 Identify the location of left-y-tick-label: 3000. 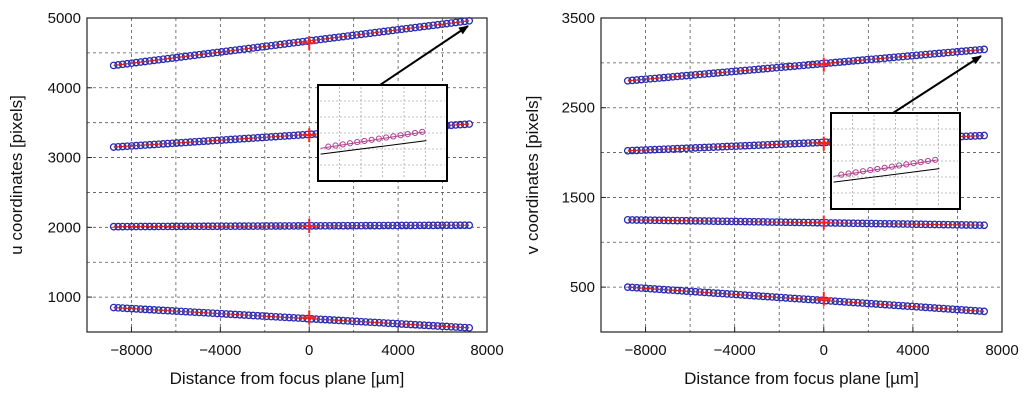
(64, 158).